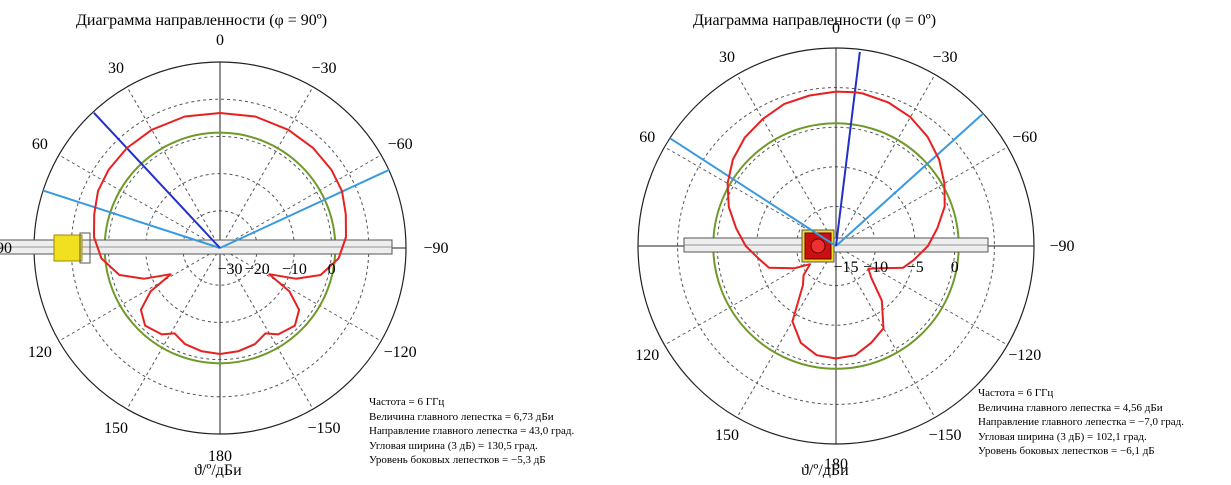 Image resolution: width=1231 pixels, height=485 pixels. I want to click on radial-tick-label: −15, so click(845, 267).